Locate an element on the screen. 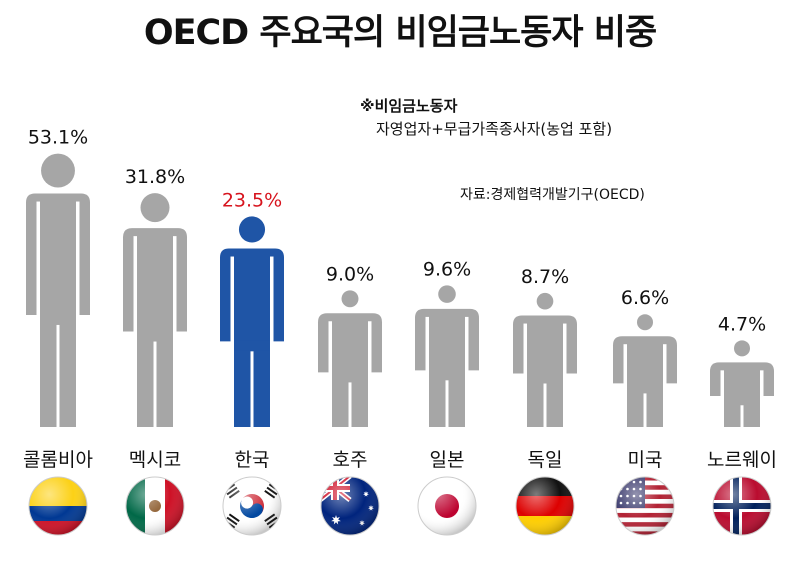 This screenshot has height=569, width=800. value-label: 4.7% is located at coordinates (742, 324).